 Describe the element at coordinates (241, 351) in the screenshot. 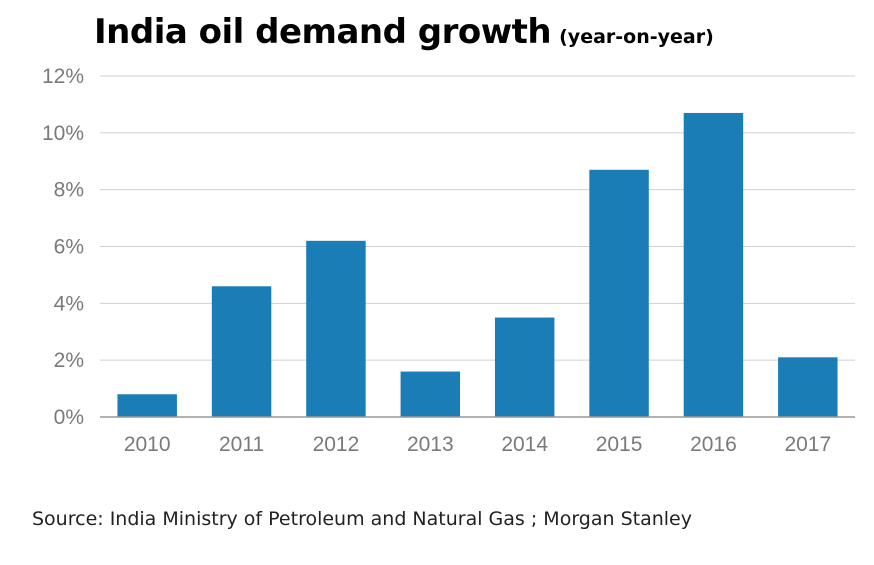

I see `bar-2011` at that location.